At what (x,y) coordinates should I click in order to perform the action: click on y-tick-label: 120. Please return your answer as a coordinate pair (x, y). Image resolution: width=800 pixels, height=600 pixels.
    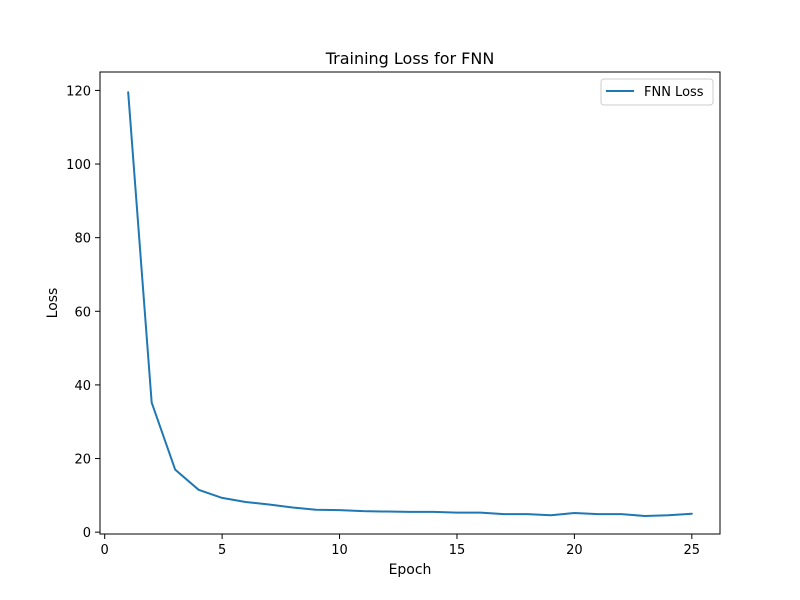
    Looking at the image, I should click on (78, 91).